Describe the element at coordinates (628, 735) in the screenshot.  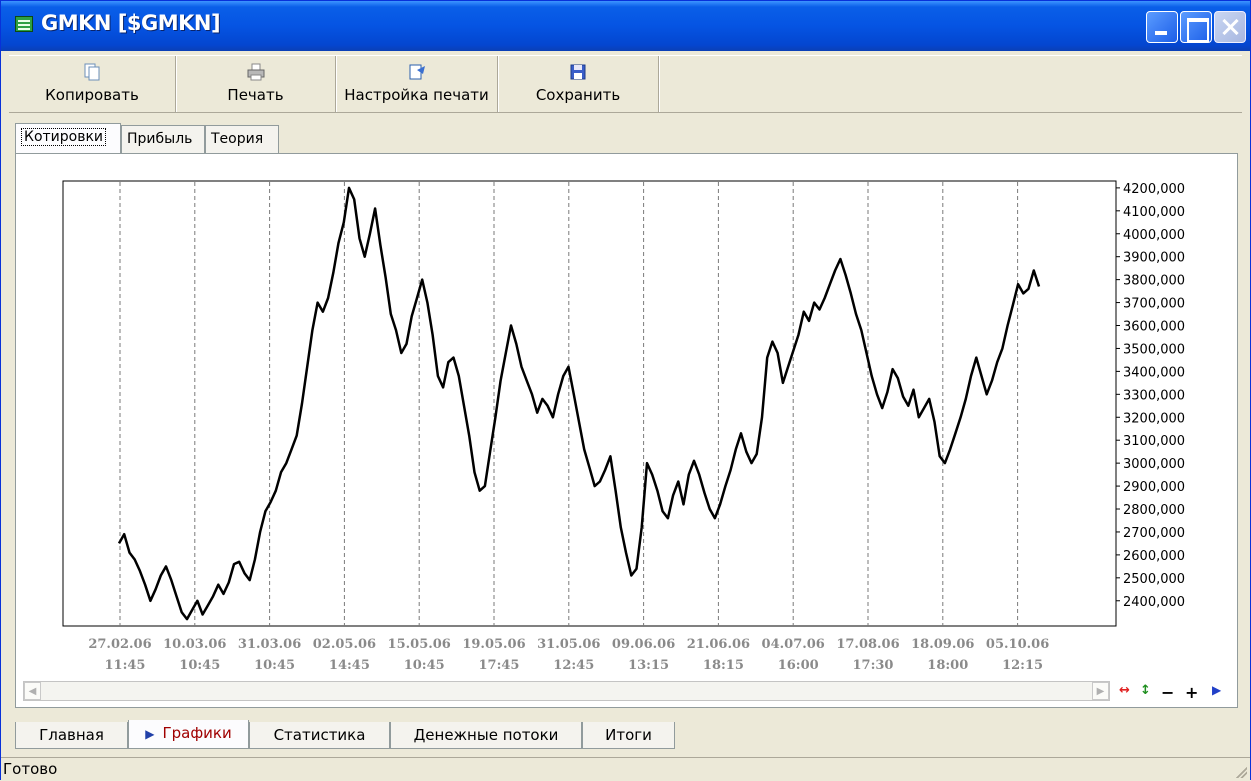
I see `tab-totals: Итоги` at that location.